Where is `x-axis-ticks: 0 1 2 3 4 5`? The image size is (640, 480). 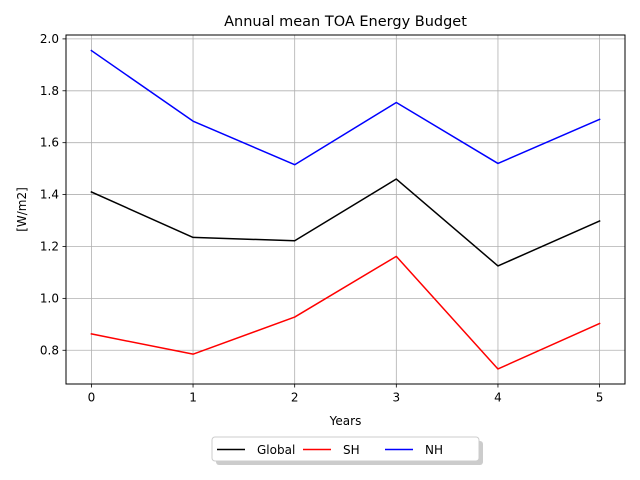
x-axis-ticks: 0 1 2 3 4 5 is located at coordinates (346, 394).